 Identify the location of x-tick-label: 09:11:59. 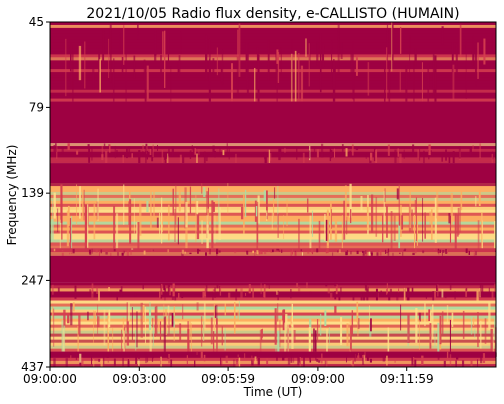
(407, 379).